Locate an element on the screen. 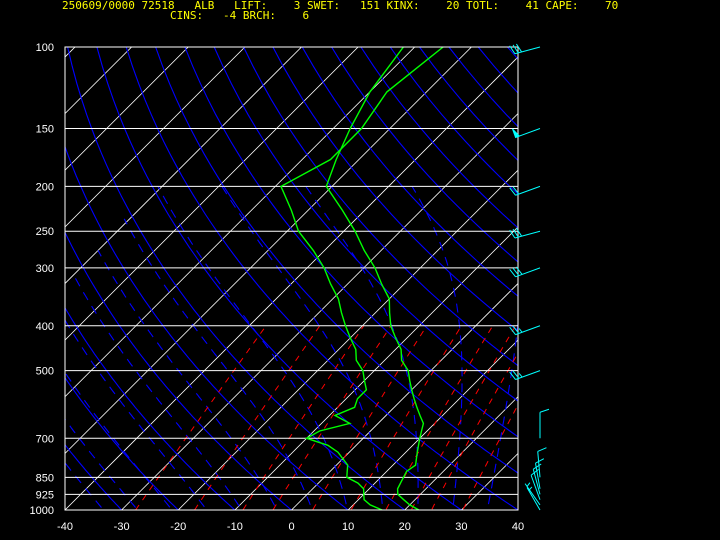  pressure-tick-label: 150 is located at coordinates (45, 130).